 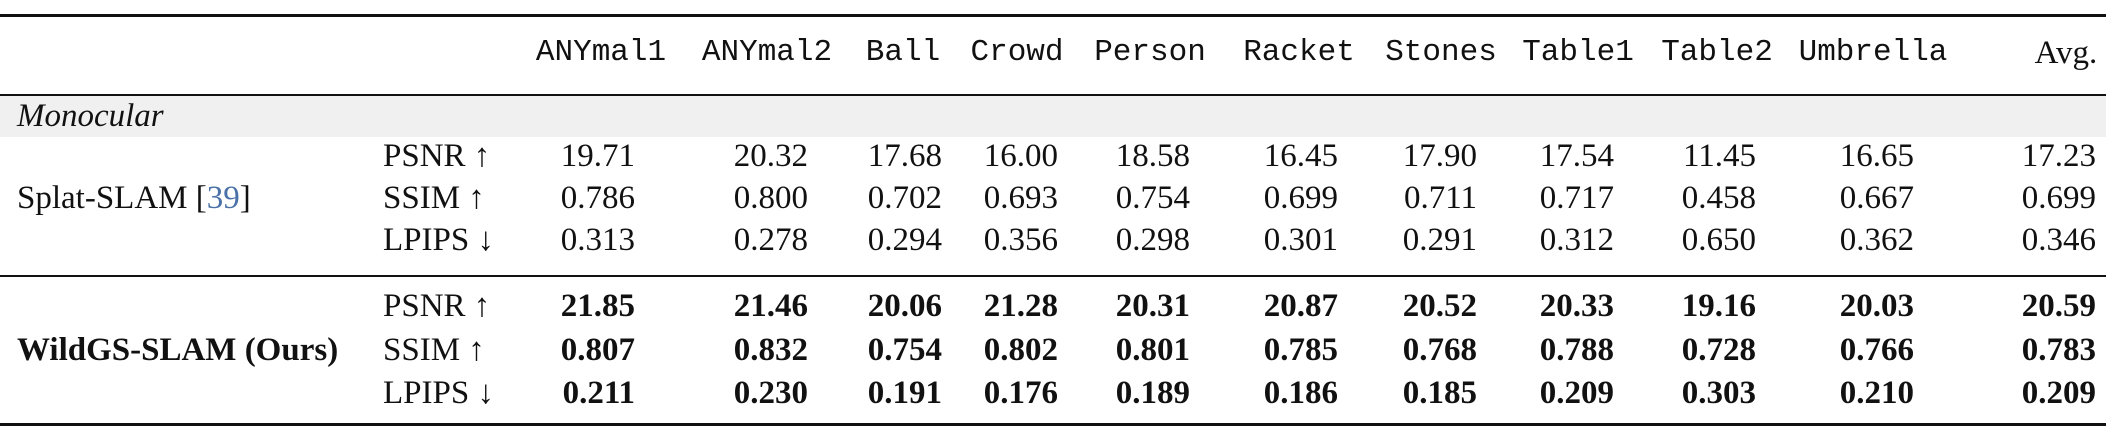 What do you see at coordinates (1439, 306) in the screenshot?
I see `table-cell: 20.52` at bounding box center [1439, 306].